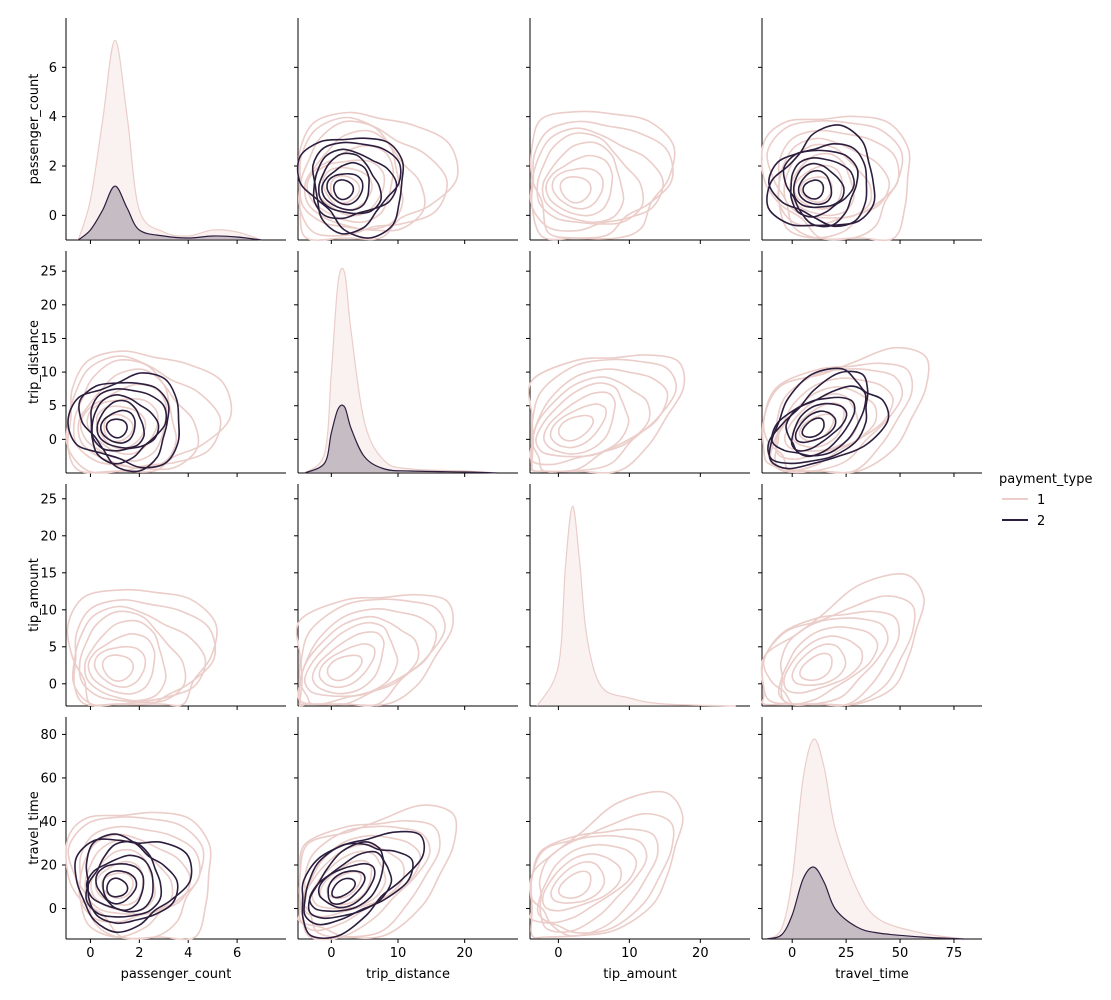 The image size is (1111, 1000). What do you see at coordinates (846, 953) in the screenshot?
I see `x-tick-label: 25` at bounding box center [846, 953].